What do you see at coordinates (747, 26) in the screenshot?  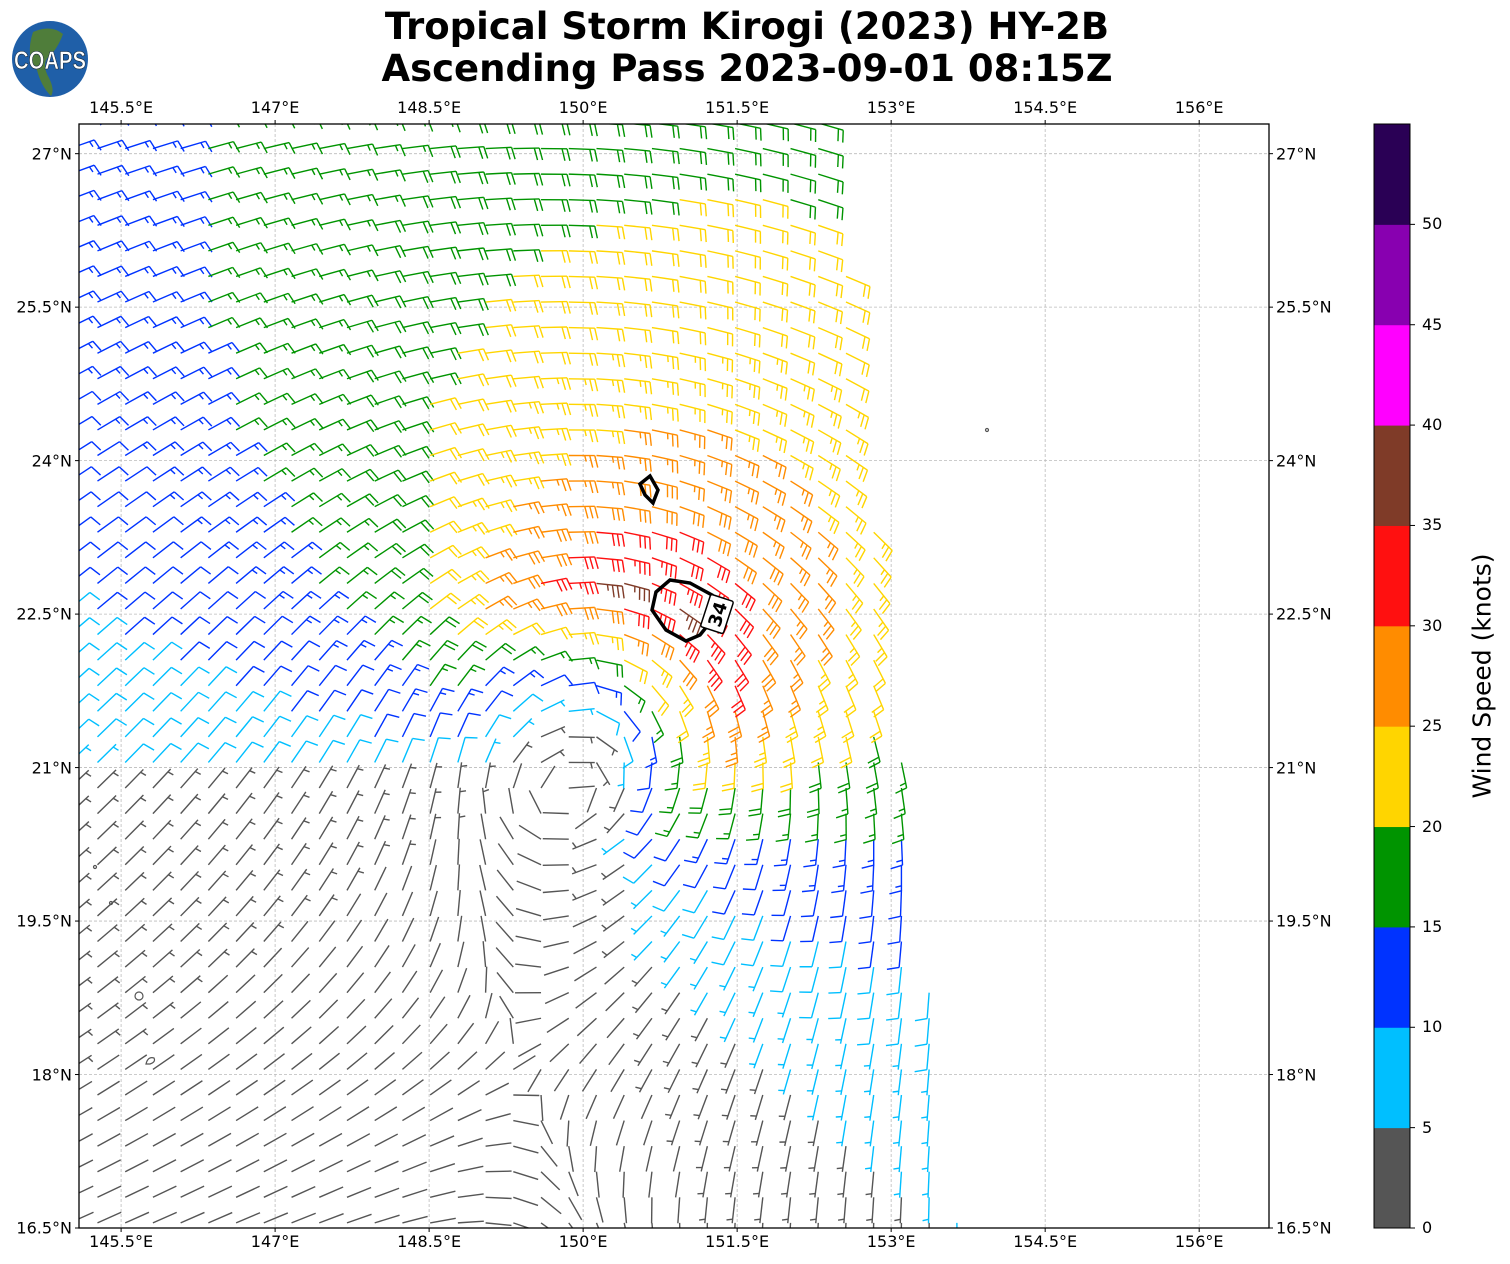 I see `plot-title-line1: Tropical Storm Kirogi (2023) HY-2B` at bounding box center [747, 26].